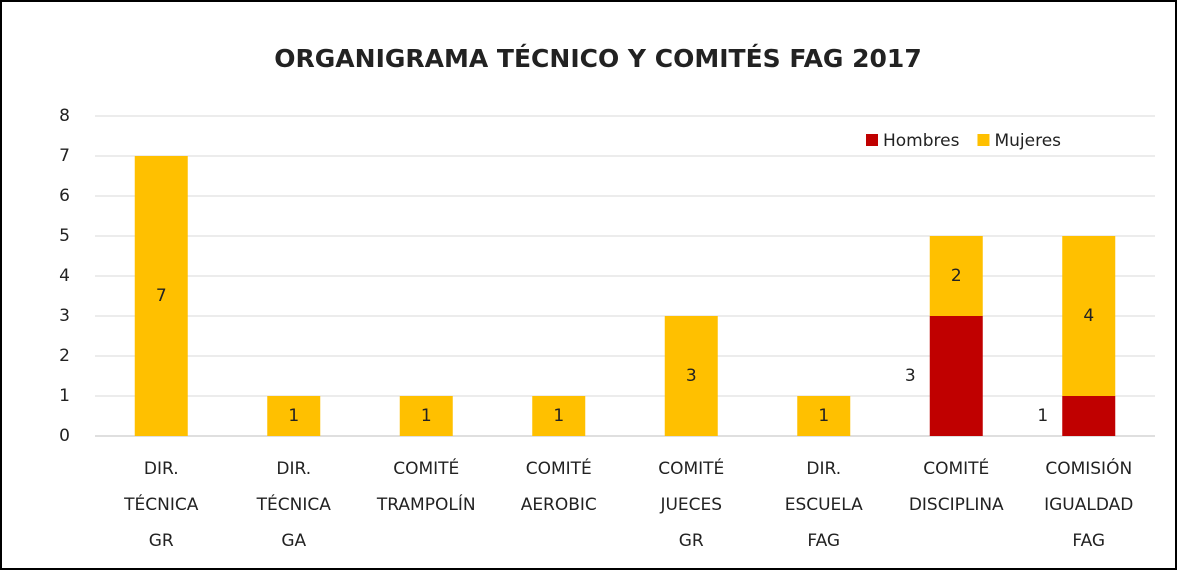  Describe the element at coordinates (64, 396) in the screenshot. I see `y-tick-label: 1` at that location.